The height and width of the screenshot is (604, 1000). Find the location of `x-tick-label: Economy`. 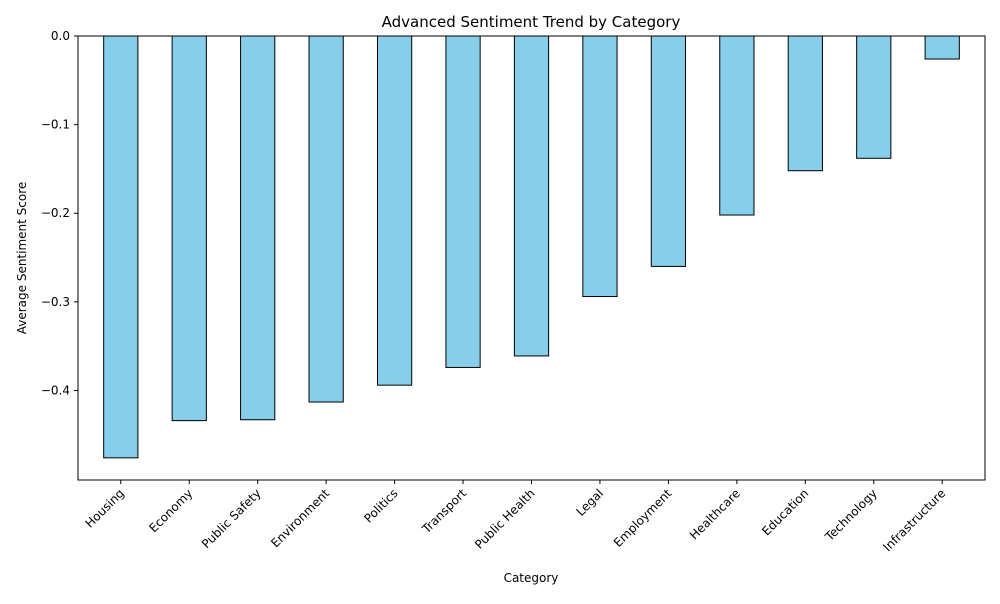

x-tick-label: Economy is located at coordinates (170, 510).